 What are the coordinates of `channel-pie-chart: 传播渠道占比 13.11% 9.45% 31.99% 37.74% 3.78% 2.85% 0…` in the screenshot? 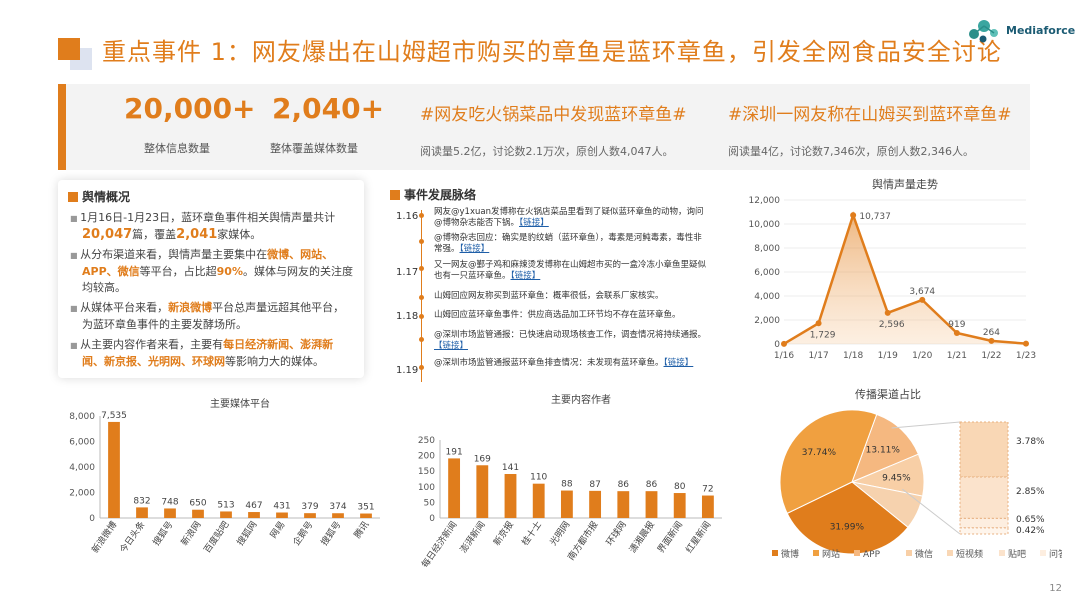 It's located at (912, 471).